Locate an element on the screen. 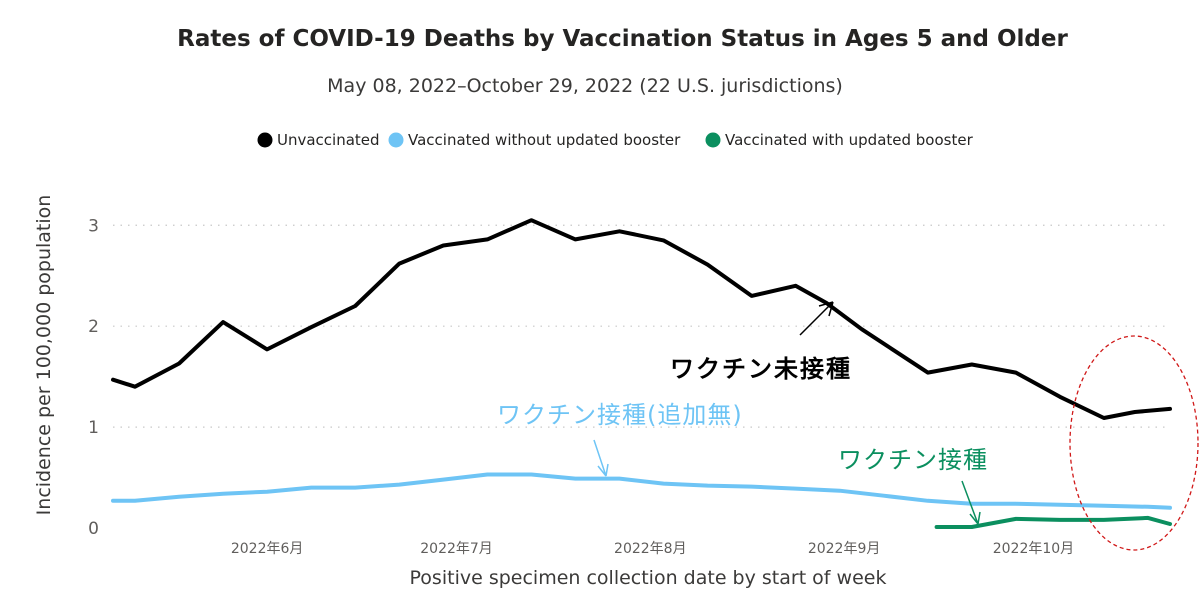 The image size is (1200, 600). annotation-arrow-booster is located at coordinates (971, 502).